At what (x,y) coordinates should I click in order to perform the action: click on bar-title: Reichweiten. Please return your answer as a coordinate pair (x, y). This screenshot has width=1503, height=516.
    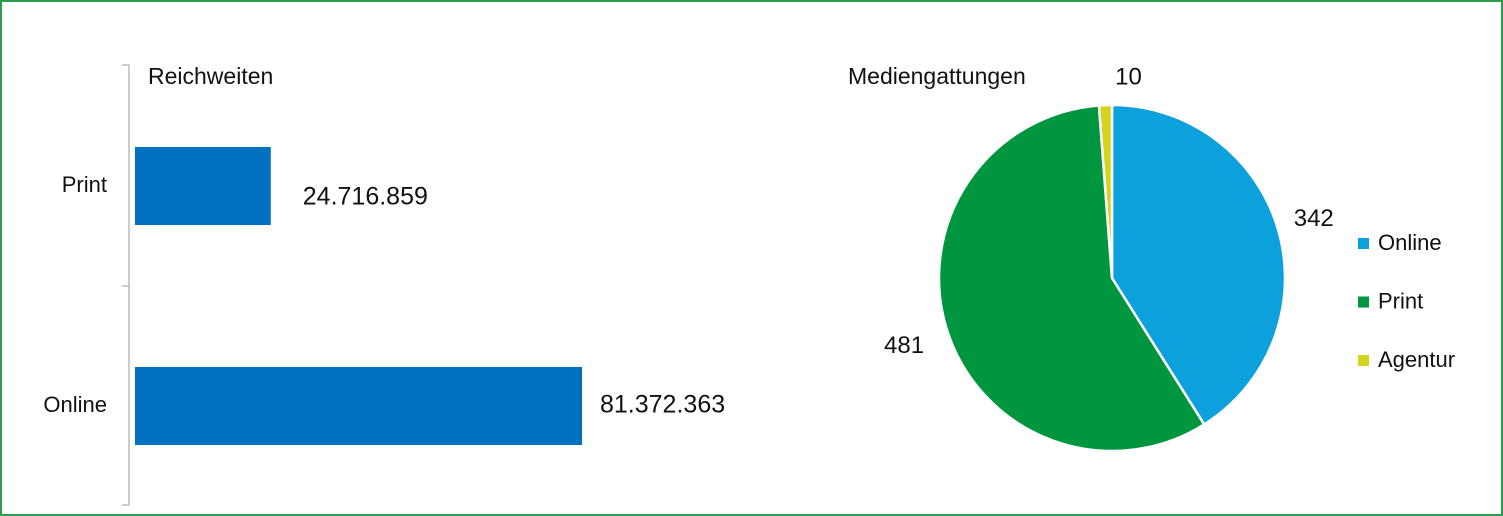
    Looking at the image, I should click on (210, 76).